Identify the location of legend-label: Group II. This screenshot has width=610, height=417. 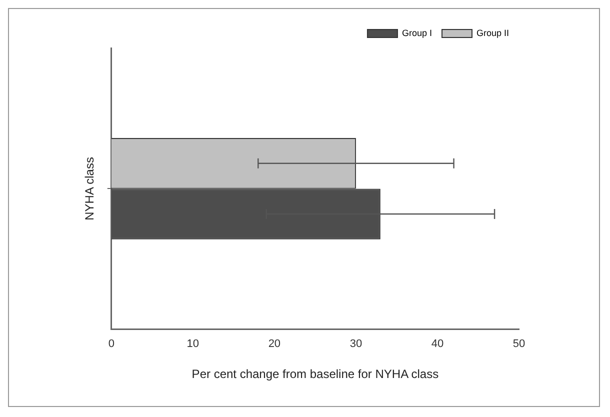
(492, 33).